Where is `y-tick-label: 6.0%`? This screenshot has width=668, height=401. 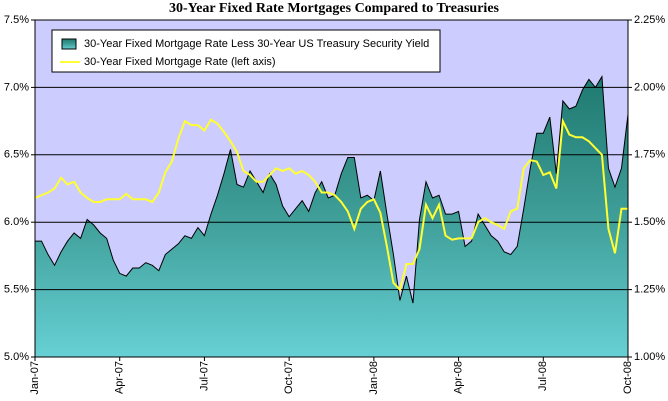 y-tick-label: 6.0% is located at coordinates (16, 222).